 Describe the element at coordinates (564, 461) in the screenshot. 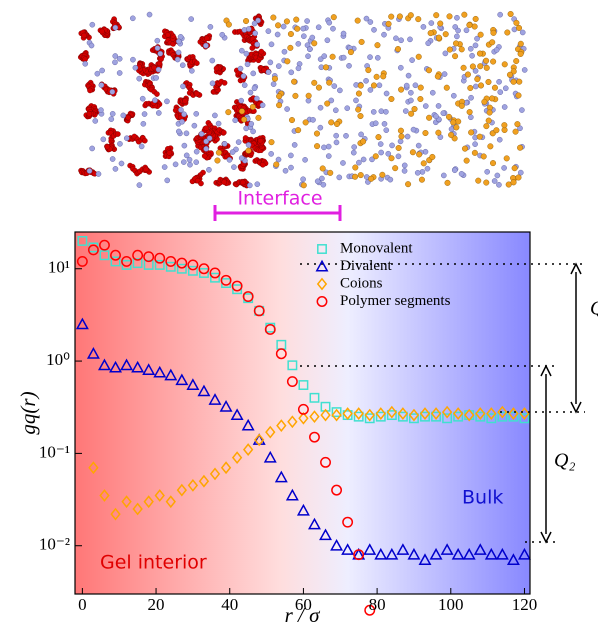

I see `annotation: Q₂` at that location.